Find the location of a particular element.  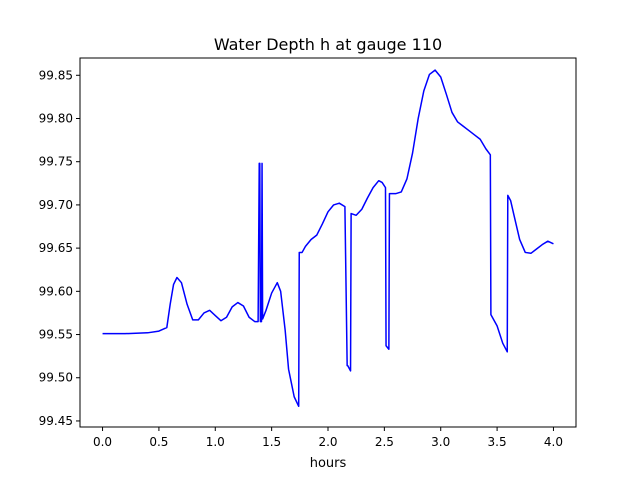

x-tick-label: 1.0 is located at coordinates (215, 442).